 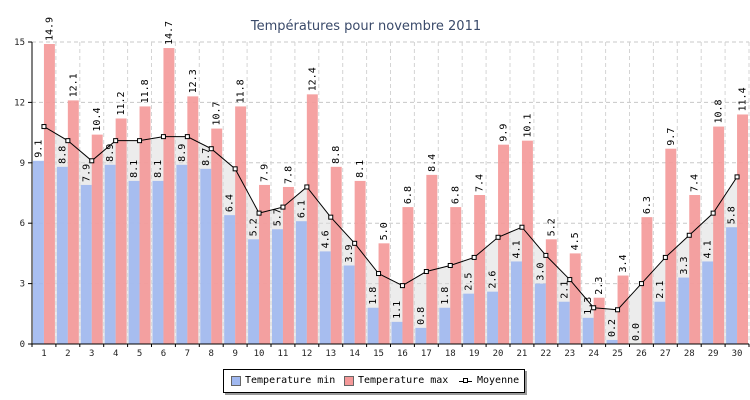 I want to click on y-tick-label: 0, so click(x=22, y=345).